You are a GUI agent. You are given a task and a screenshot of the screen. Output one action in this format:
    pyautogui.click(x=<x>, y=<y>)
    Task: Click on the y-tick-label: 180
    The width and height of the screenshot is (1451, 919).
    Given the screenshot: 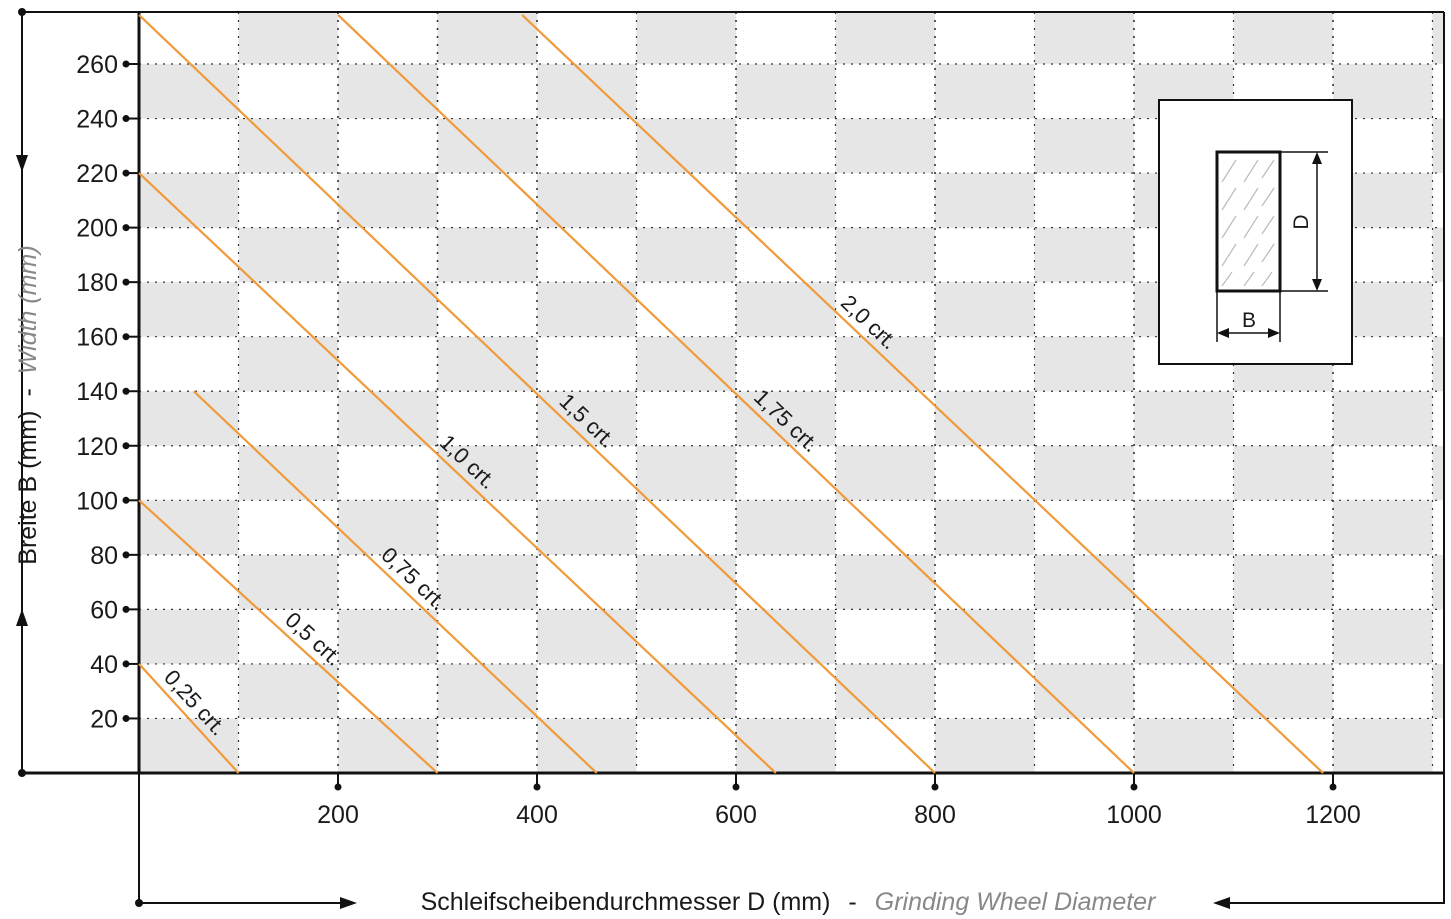 What is the action you would take?
    pyautogui.click(x=97, y=283)
    